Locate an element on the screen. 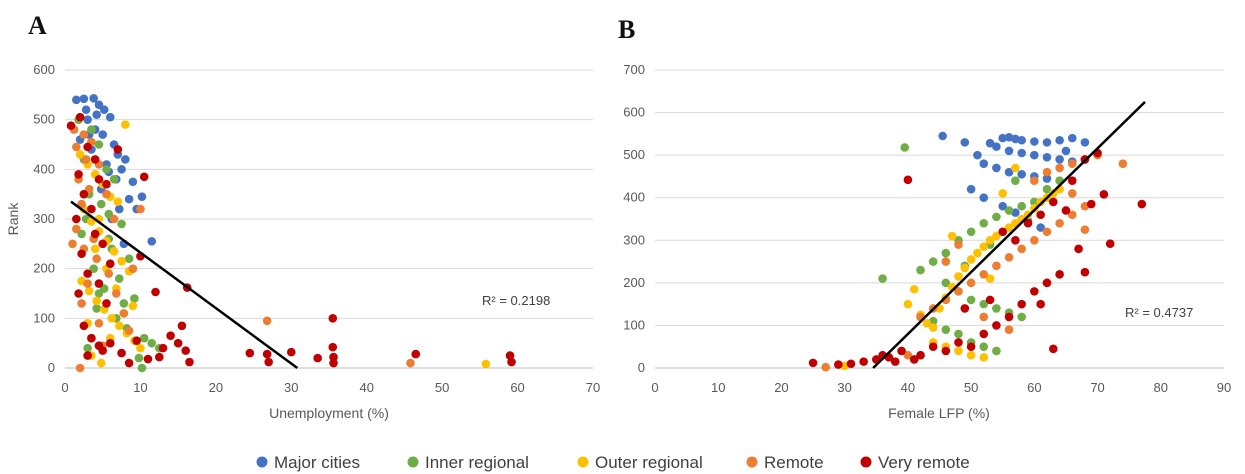 Image resolution: width=1245 pixels, height=474 pixels. legend-marker is located at coordinates (413, 462).